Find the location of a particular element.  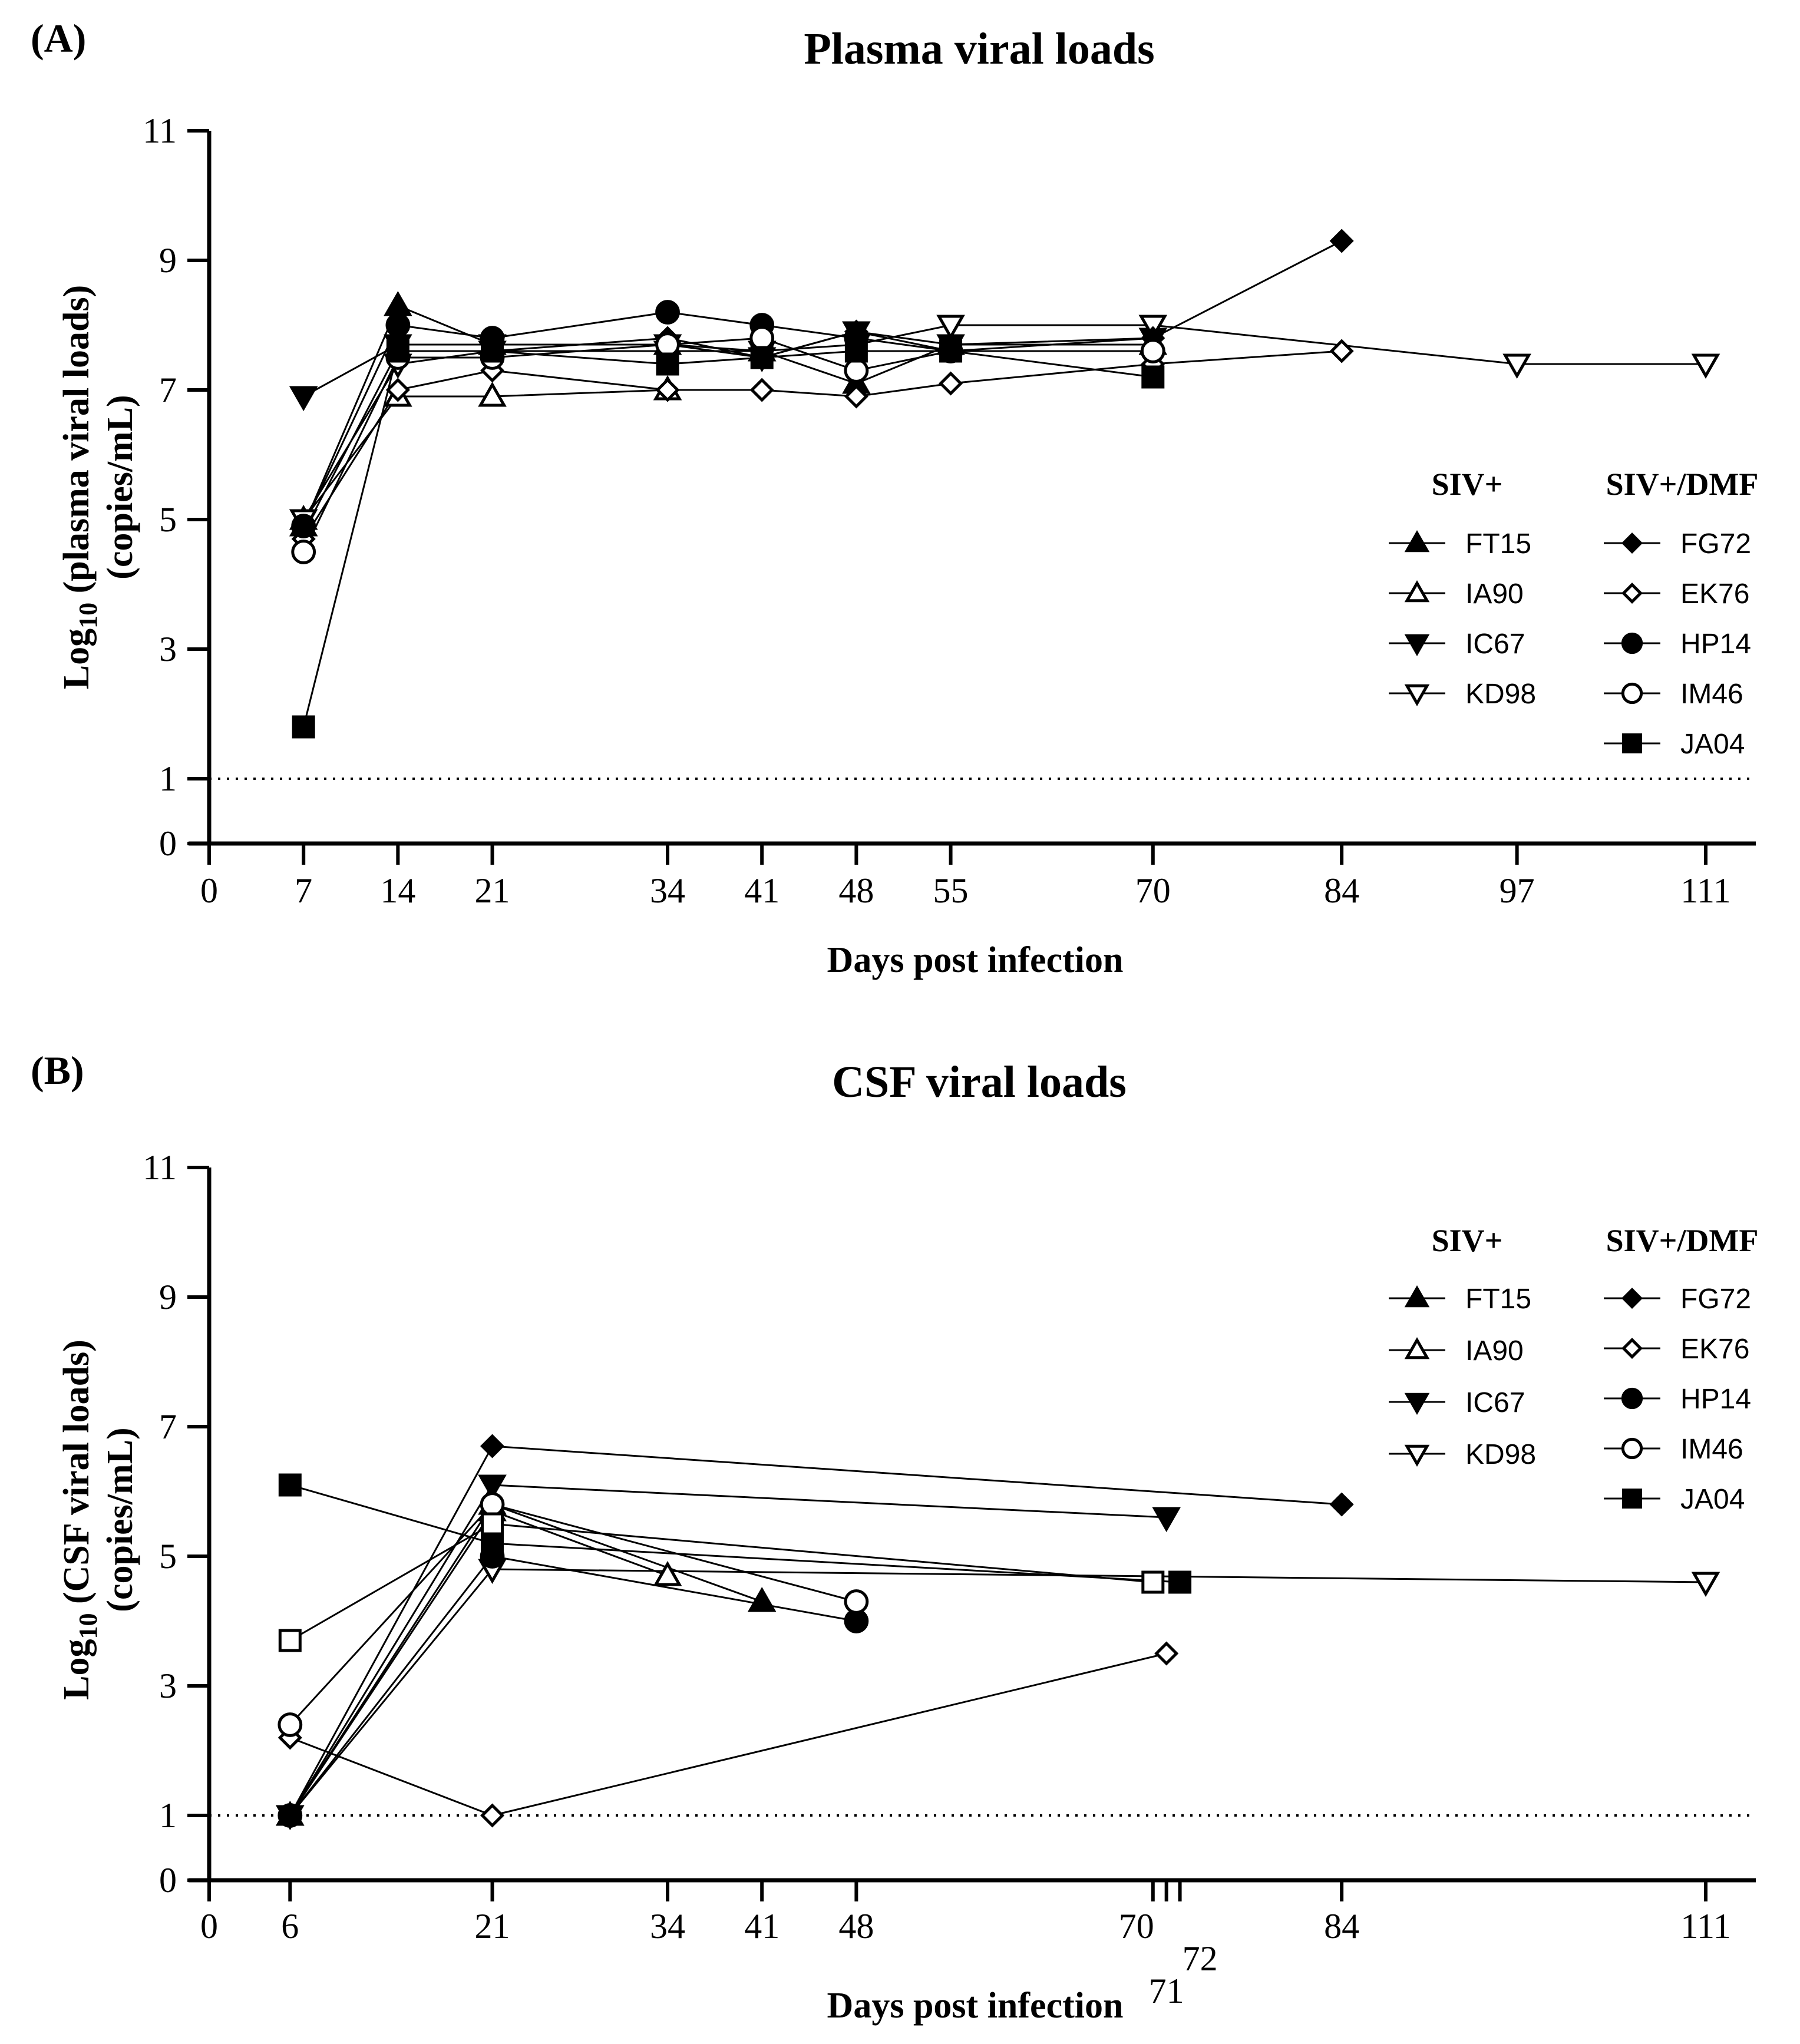

legend-a-marker-hp14 is located at coordinates (1632, 643).